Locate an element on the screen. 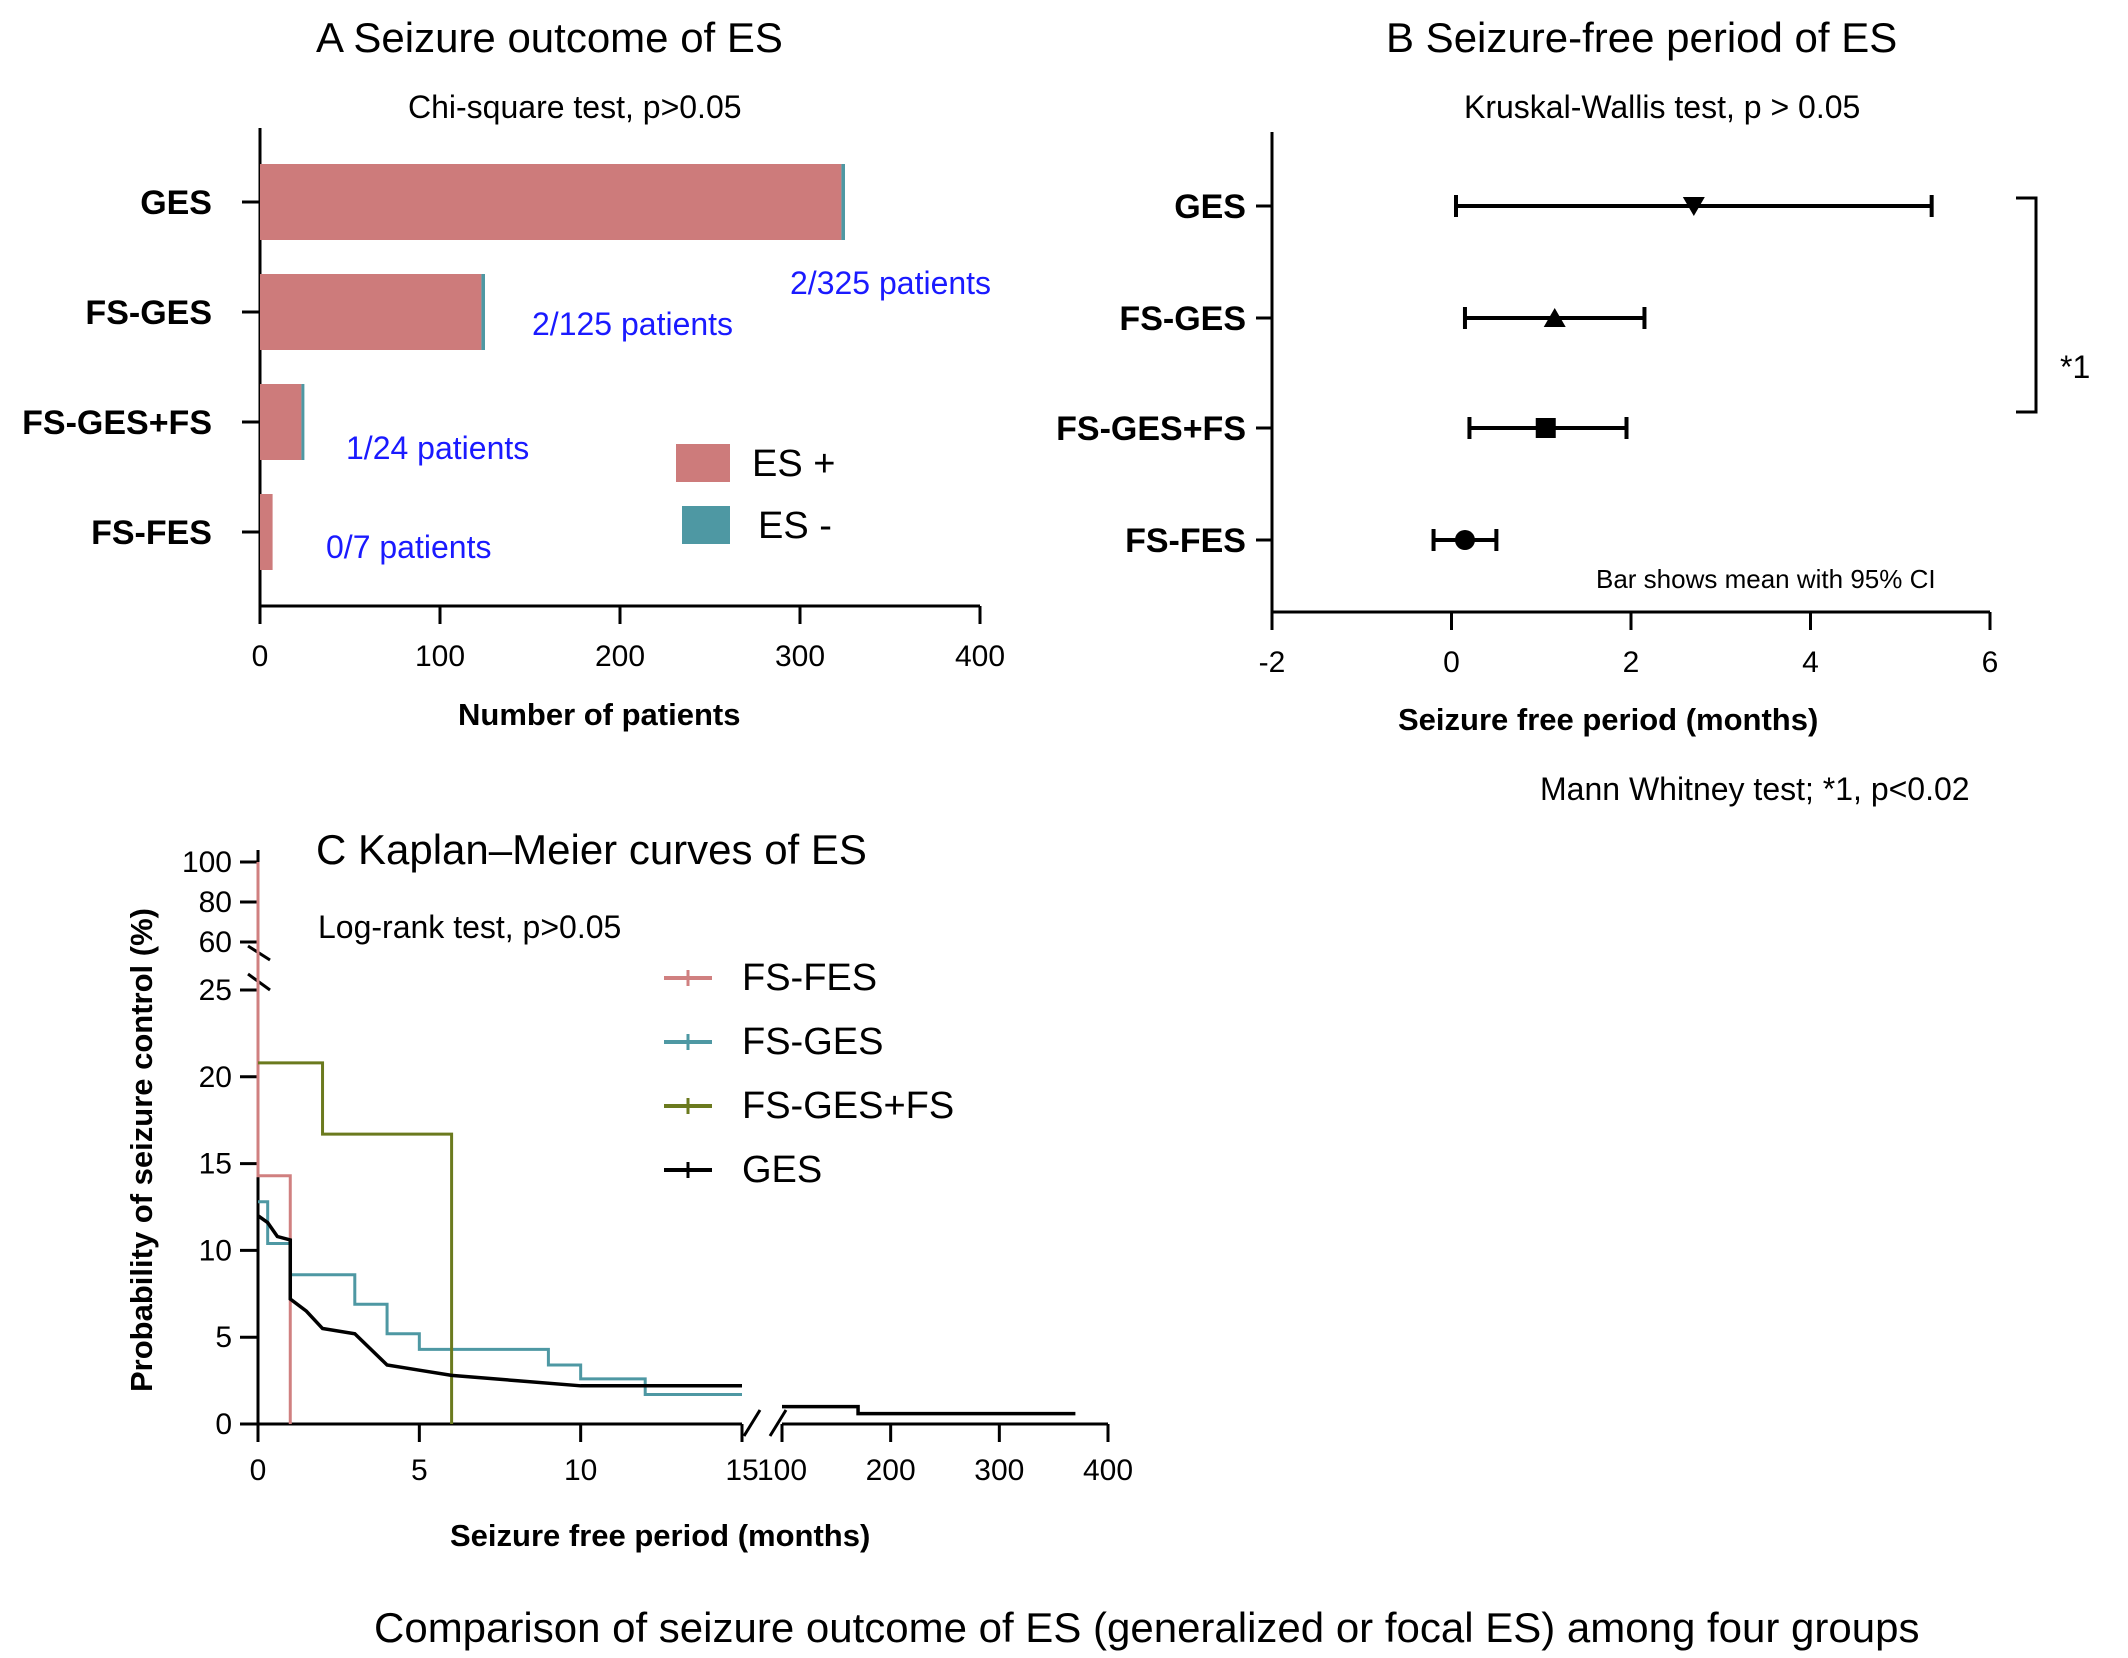 Image resolution: width=2128 pixels, height=1658 pixels. bar-fs-fes-es is located at coordinates (266, 532).